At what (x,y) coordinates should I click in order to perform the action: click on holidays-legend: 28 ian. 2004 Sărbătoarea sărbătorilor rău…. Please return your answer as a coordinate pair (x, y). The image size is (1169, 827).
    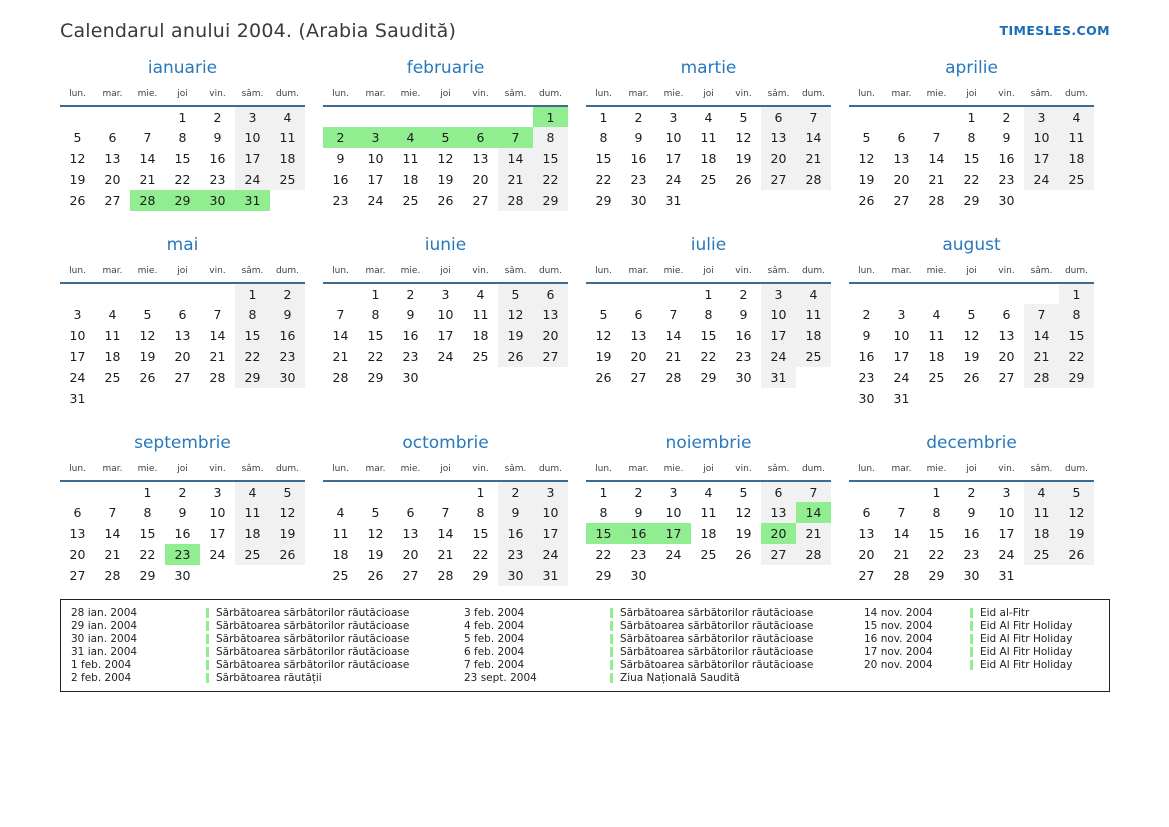
    Looking at the image, I should click on (585, 646).